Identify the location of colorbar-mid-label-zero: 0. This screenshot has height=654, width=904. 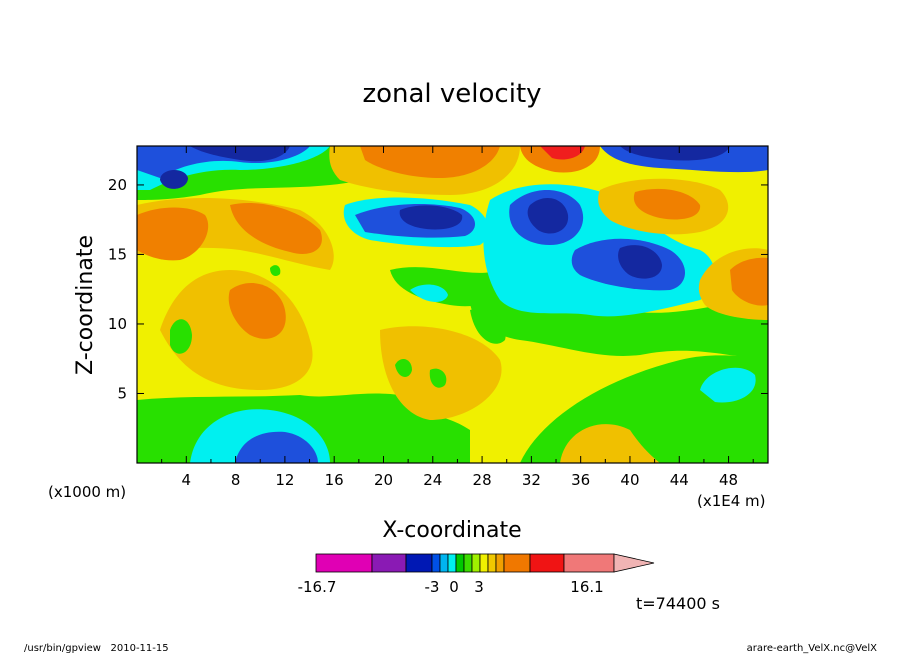
(454, 587).